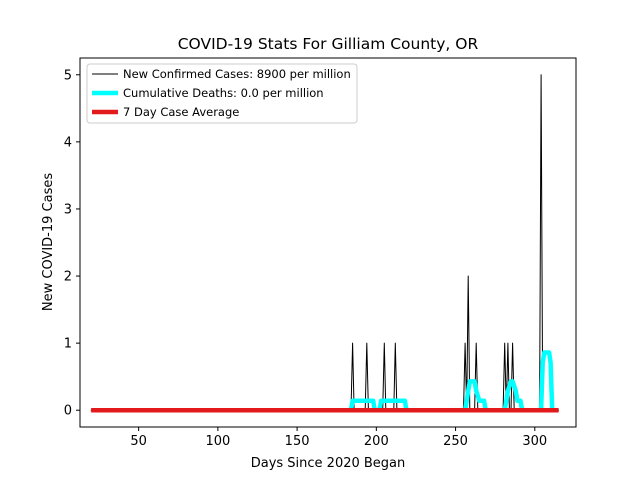 The image size is (640, 480). I want to click on x-tick-label: 200, so click(376, 441).